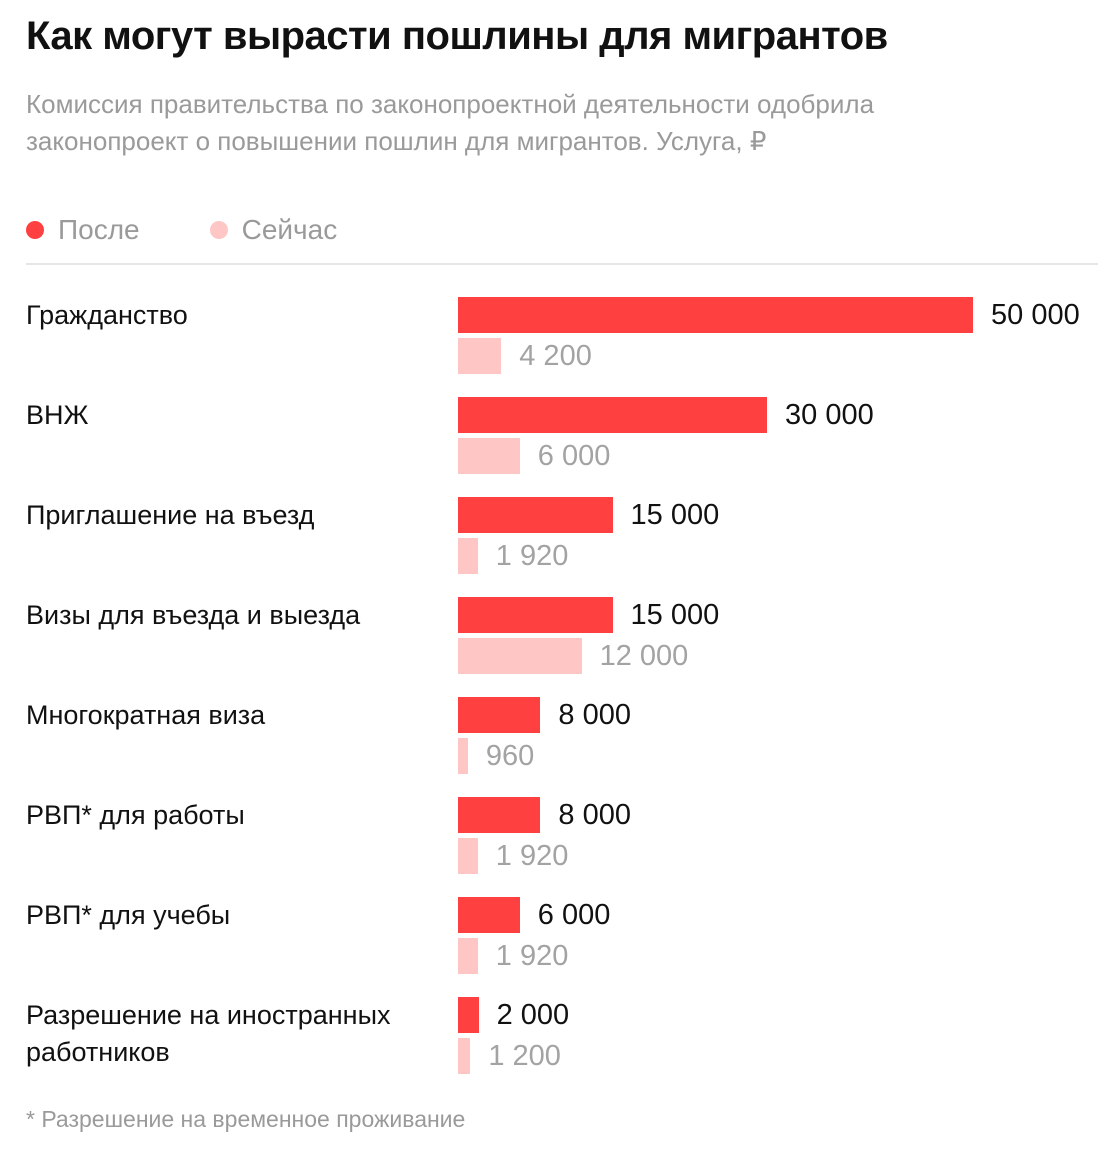 The image size is (1120, 1156). I want to click on value-label-after: 6 000, so click(574, 915).